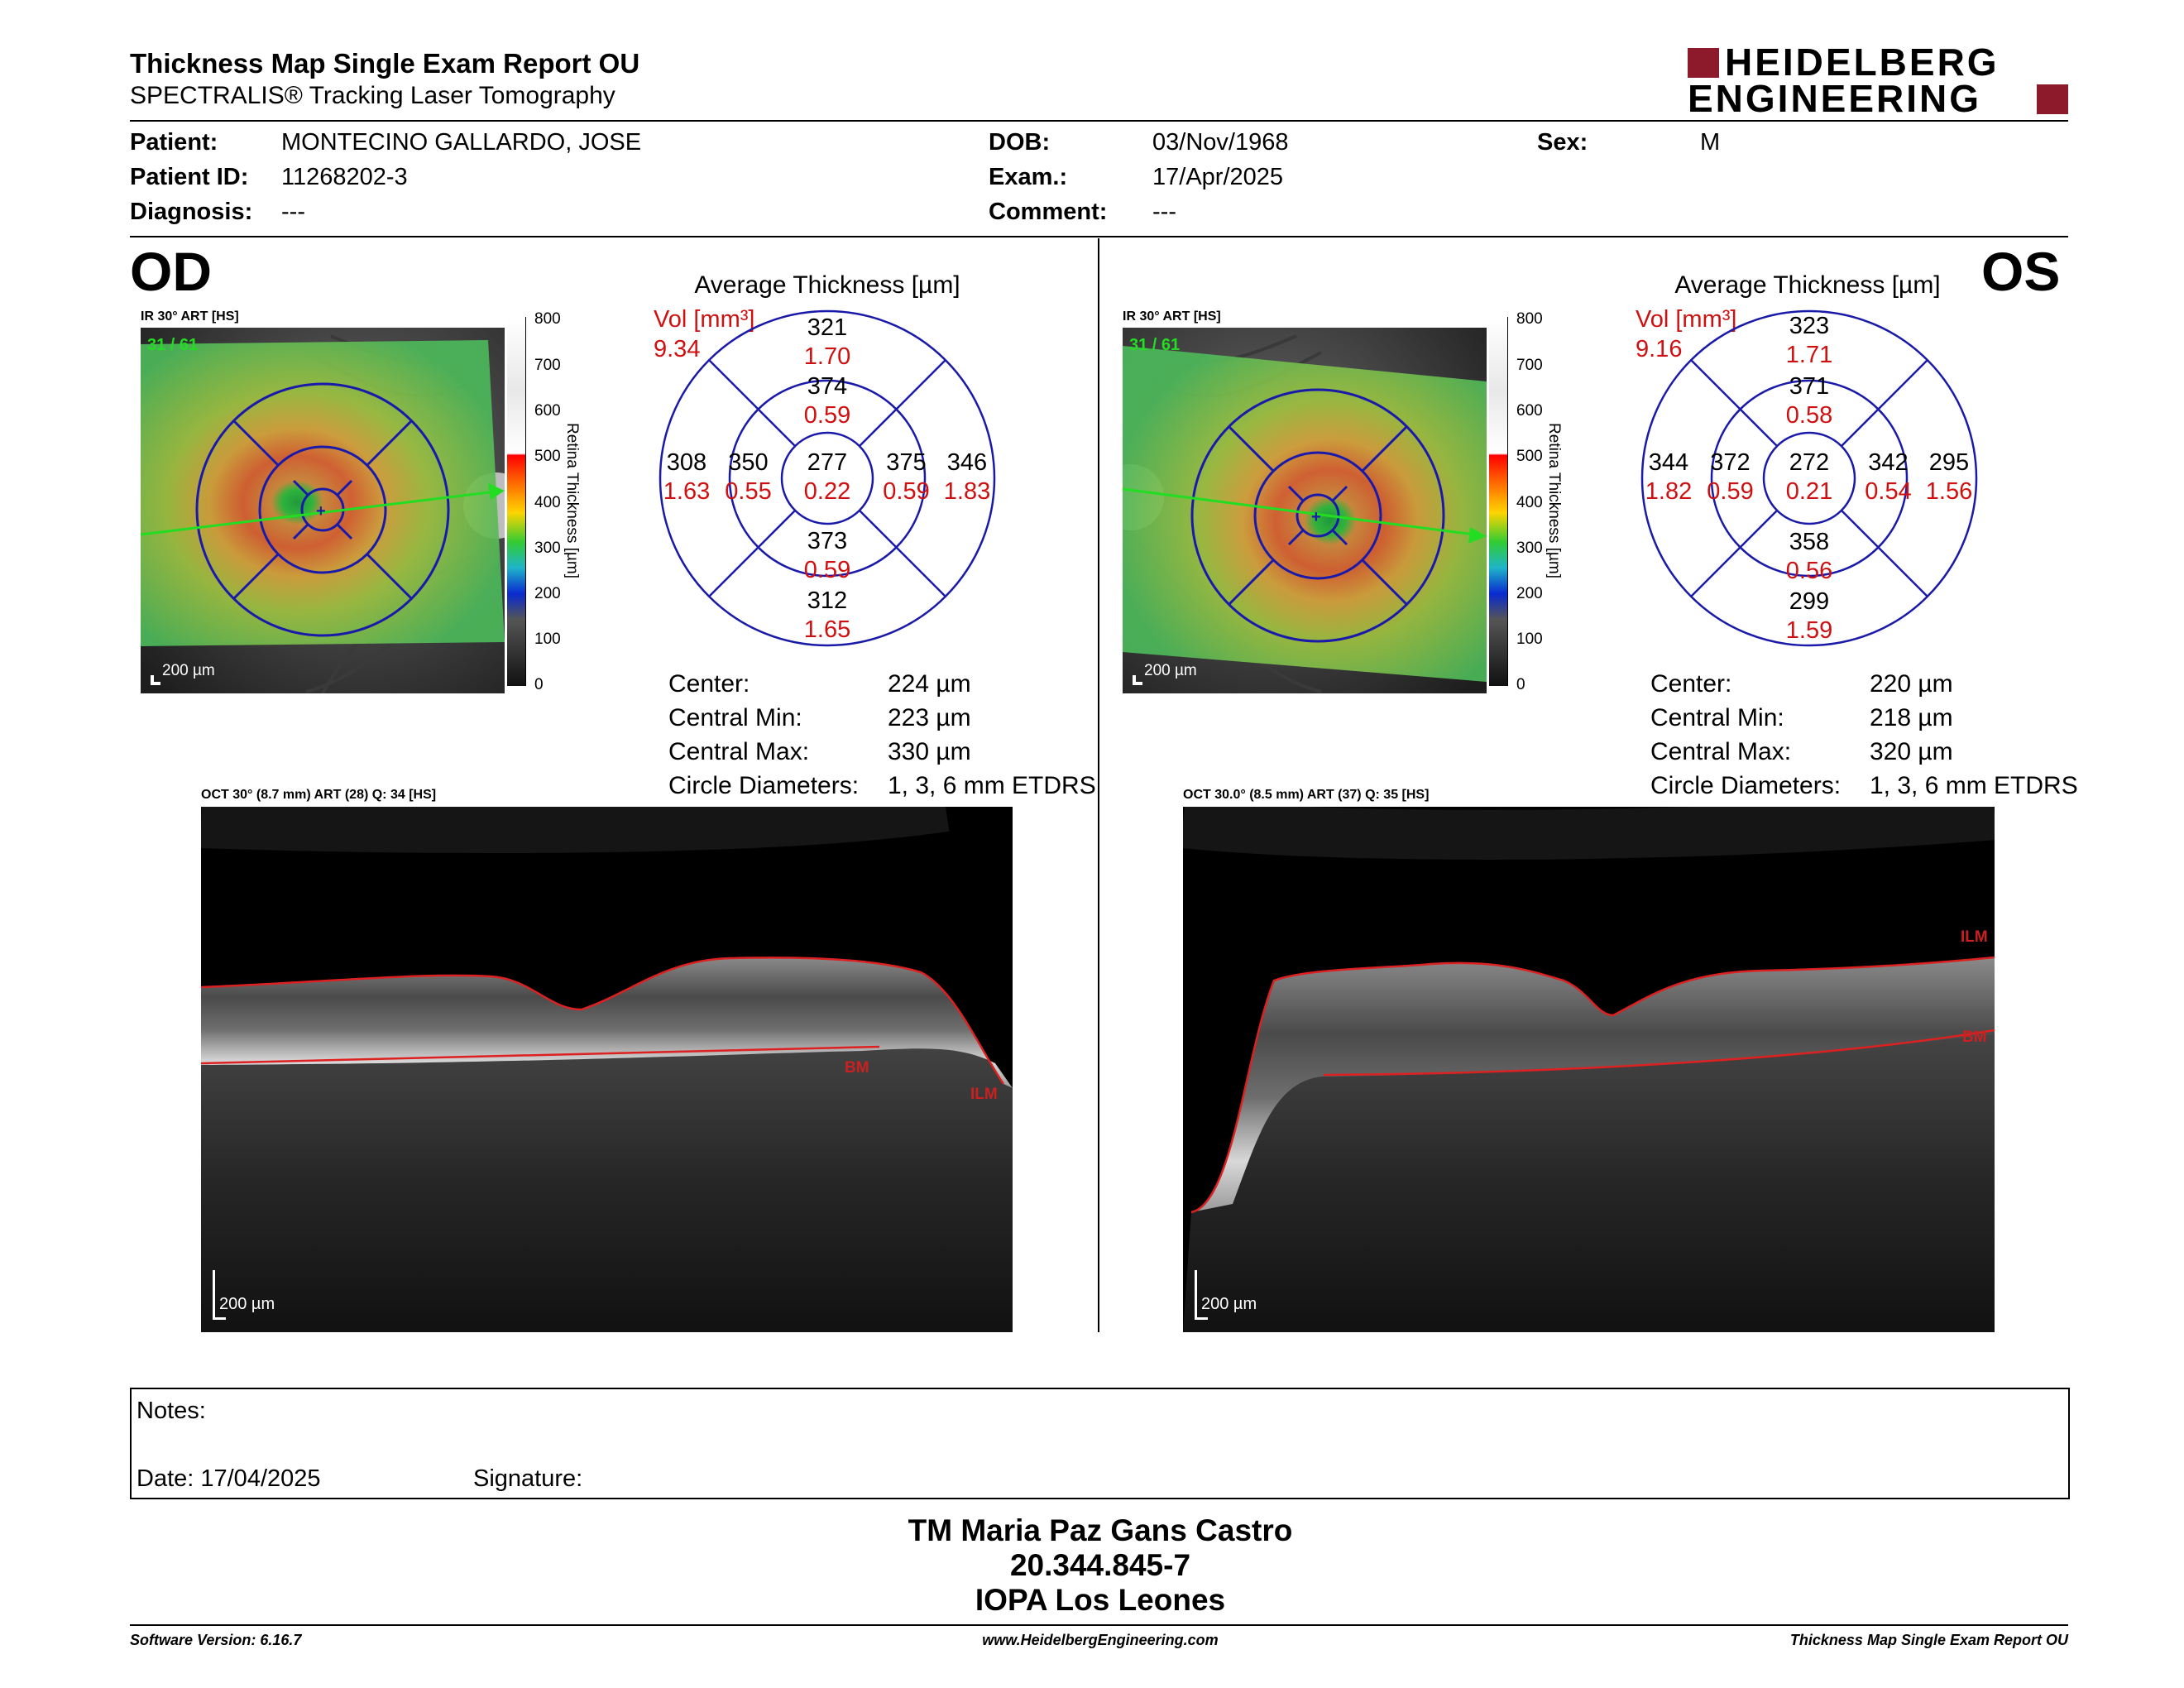 Image resolution: width=2184 pixels, height=1688 pixels. Describe the element at coordinates (1911, 717) in the screenshot. I see `os-min-value: 218 µm` at that location.